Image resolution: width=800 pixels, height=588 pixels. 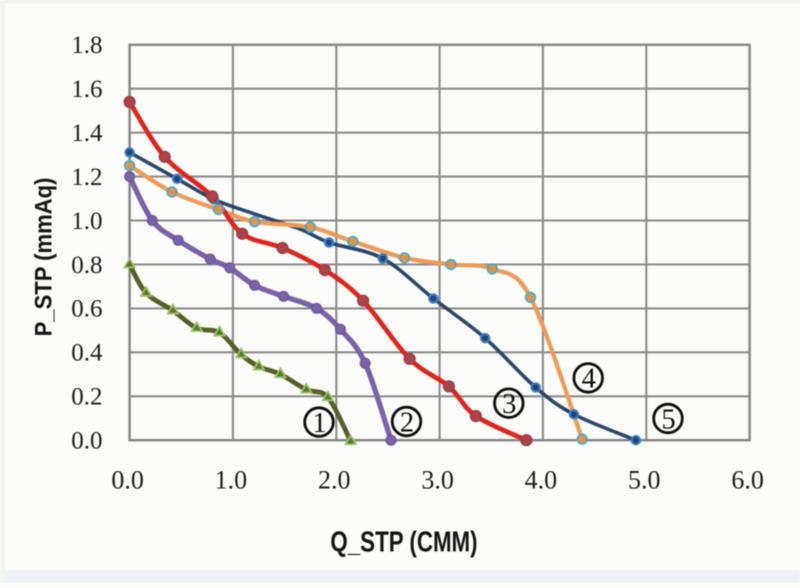 I want to click on svg-text: 6.0, so click(x=747, y=480).